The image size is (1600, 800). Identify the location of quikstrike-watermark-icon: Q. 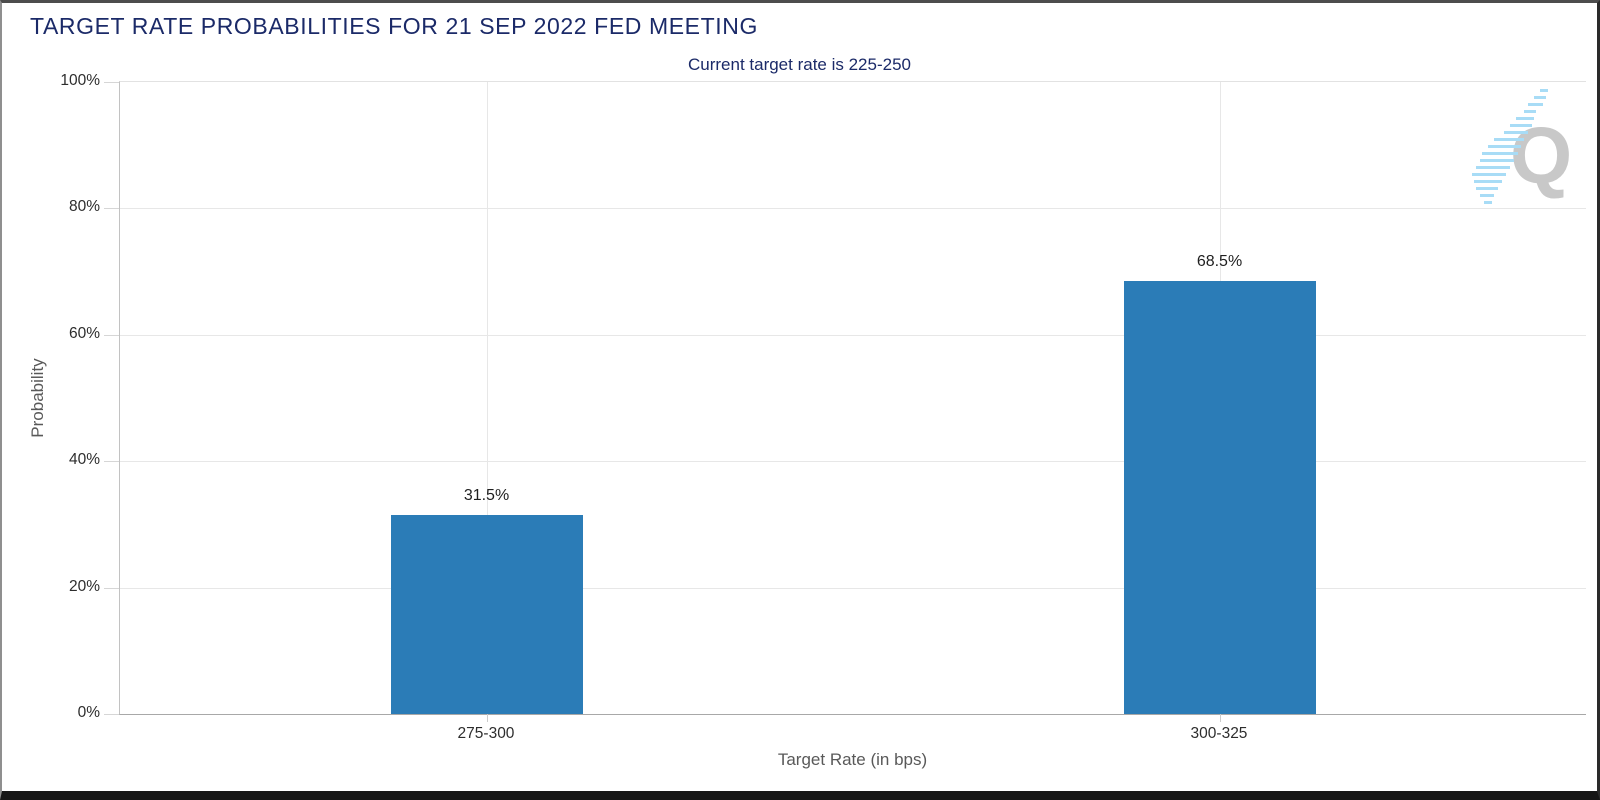
(1522, 146).